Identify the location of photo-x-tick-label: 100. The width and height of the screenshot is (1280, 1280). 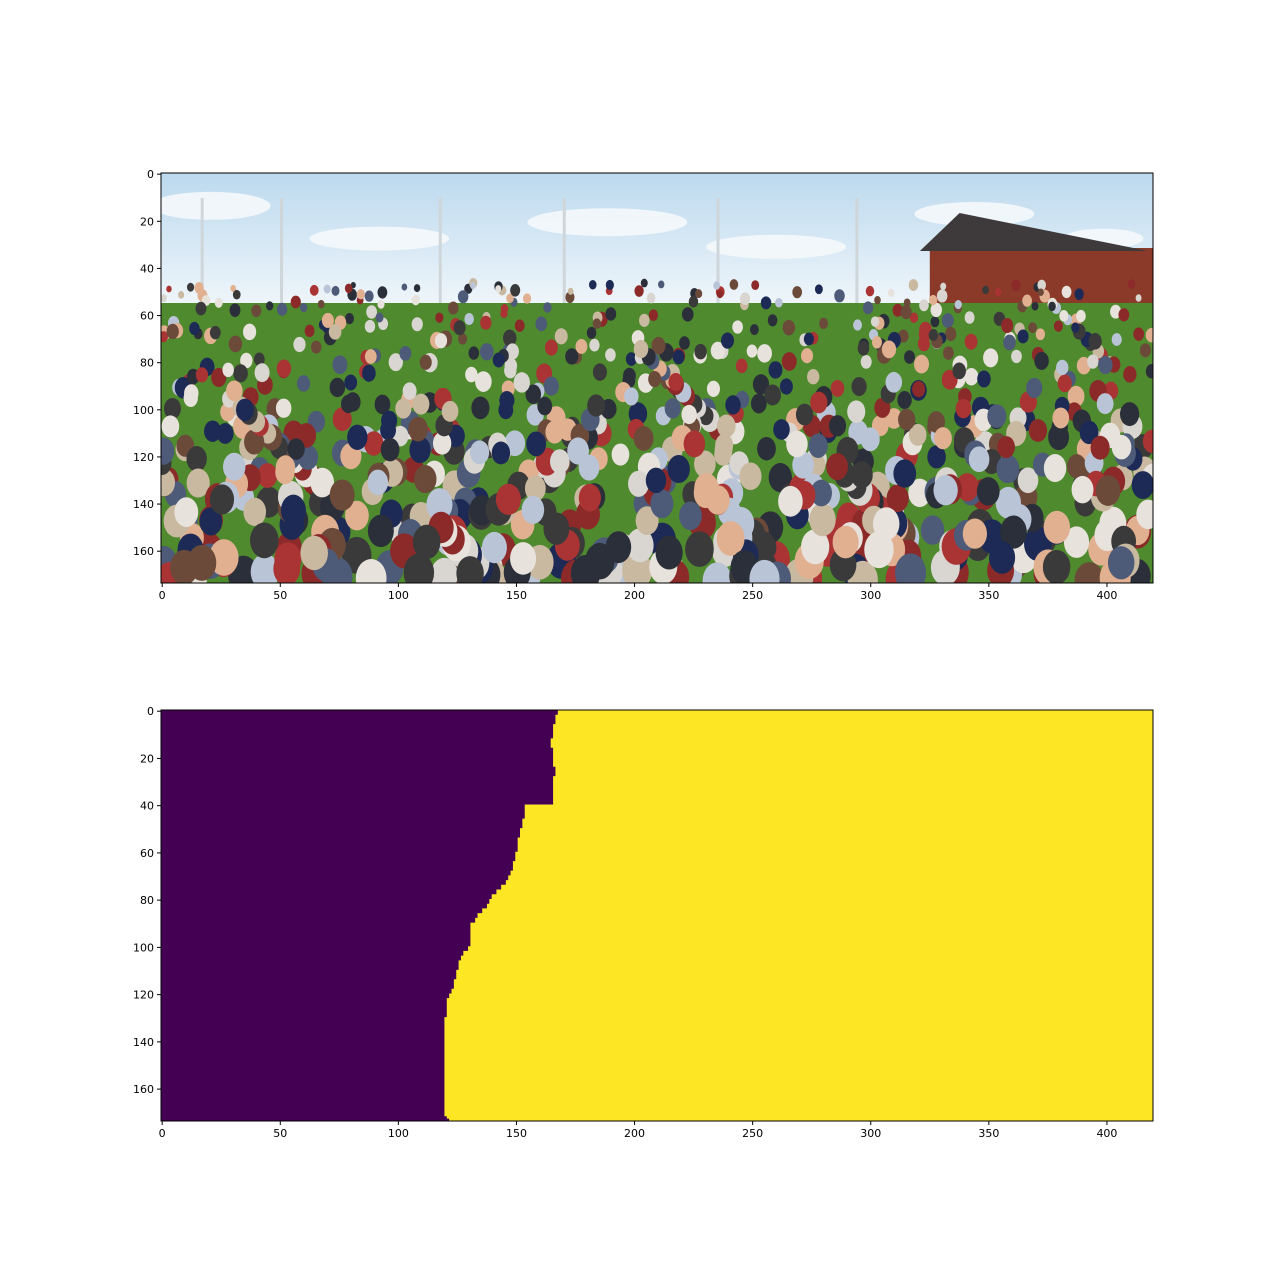
(398, 595).